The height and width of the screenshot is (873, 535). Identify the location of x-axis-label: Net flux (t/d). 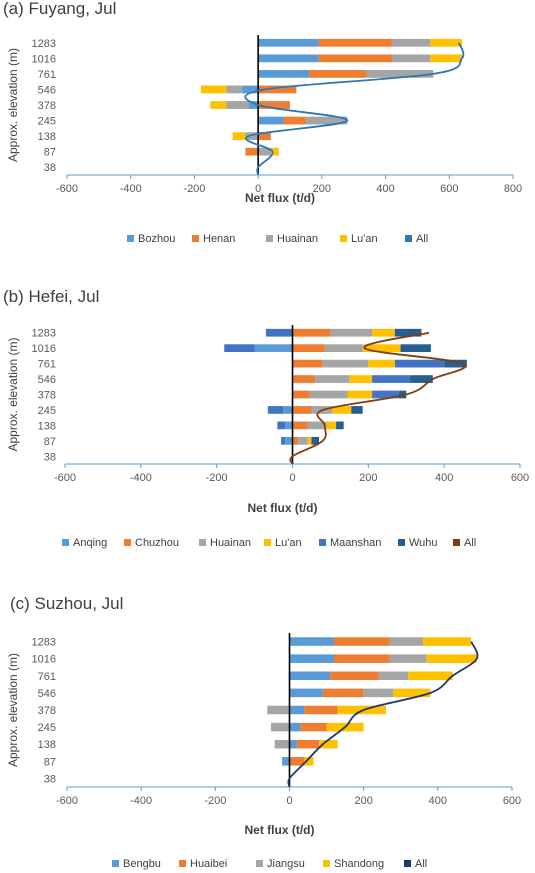
(280, 198).